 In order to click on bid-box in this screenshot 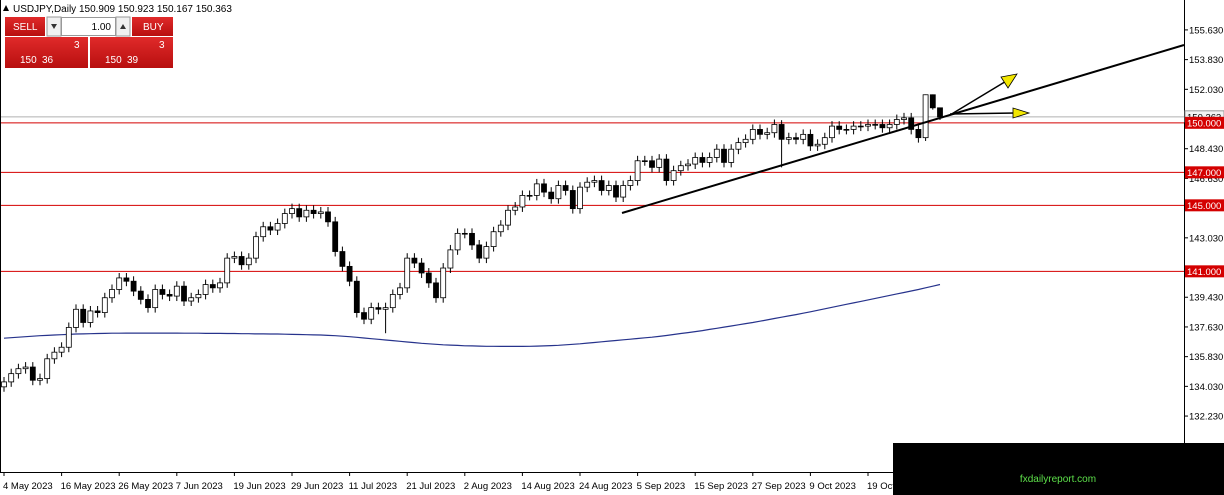, I will do `click(46, 52)`.